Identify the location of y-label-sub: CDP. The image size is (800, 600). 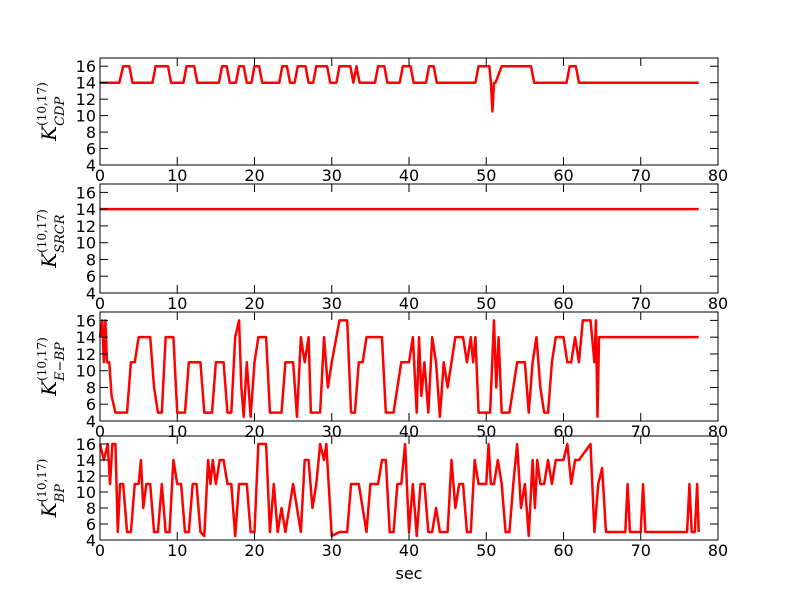
(60, 111).